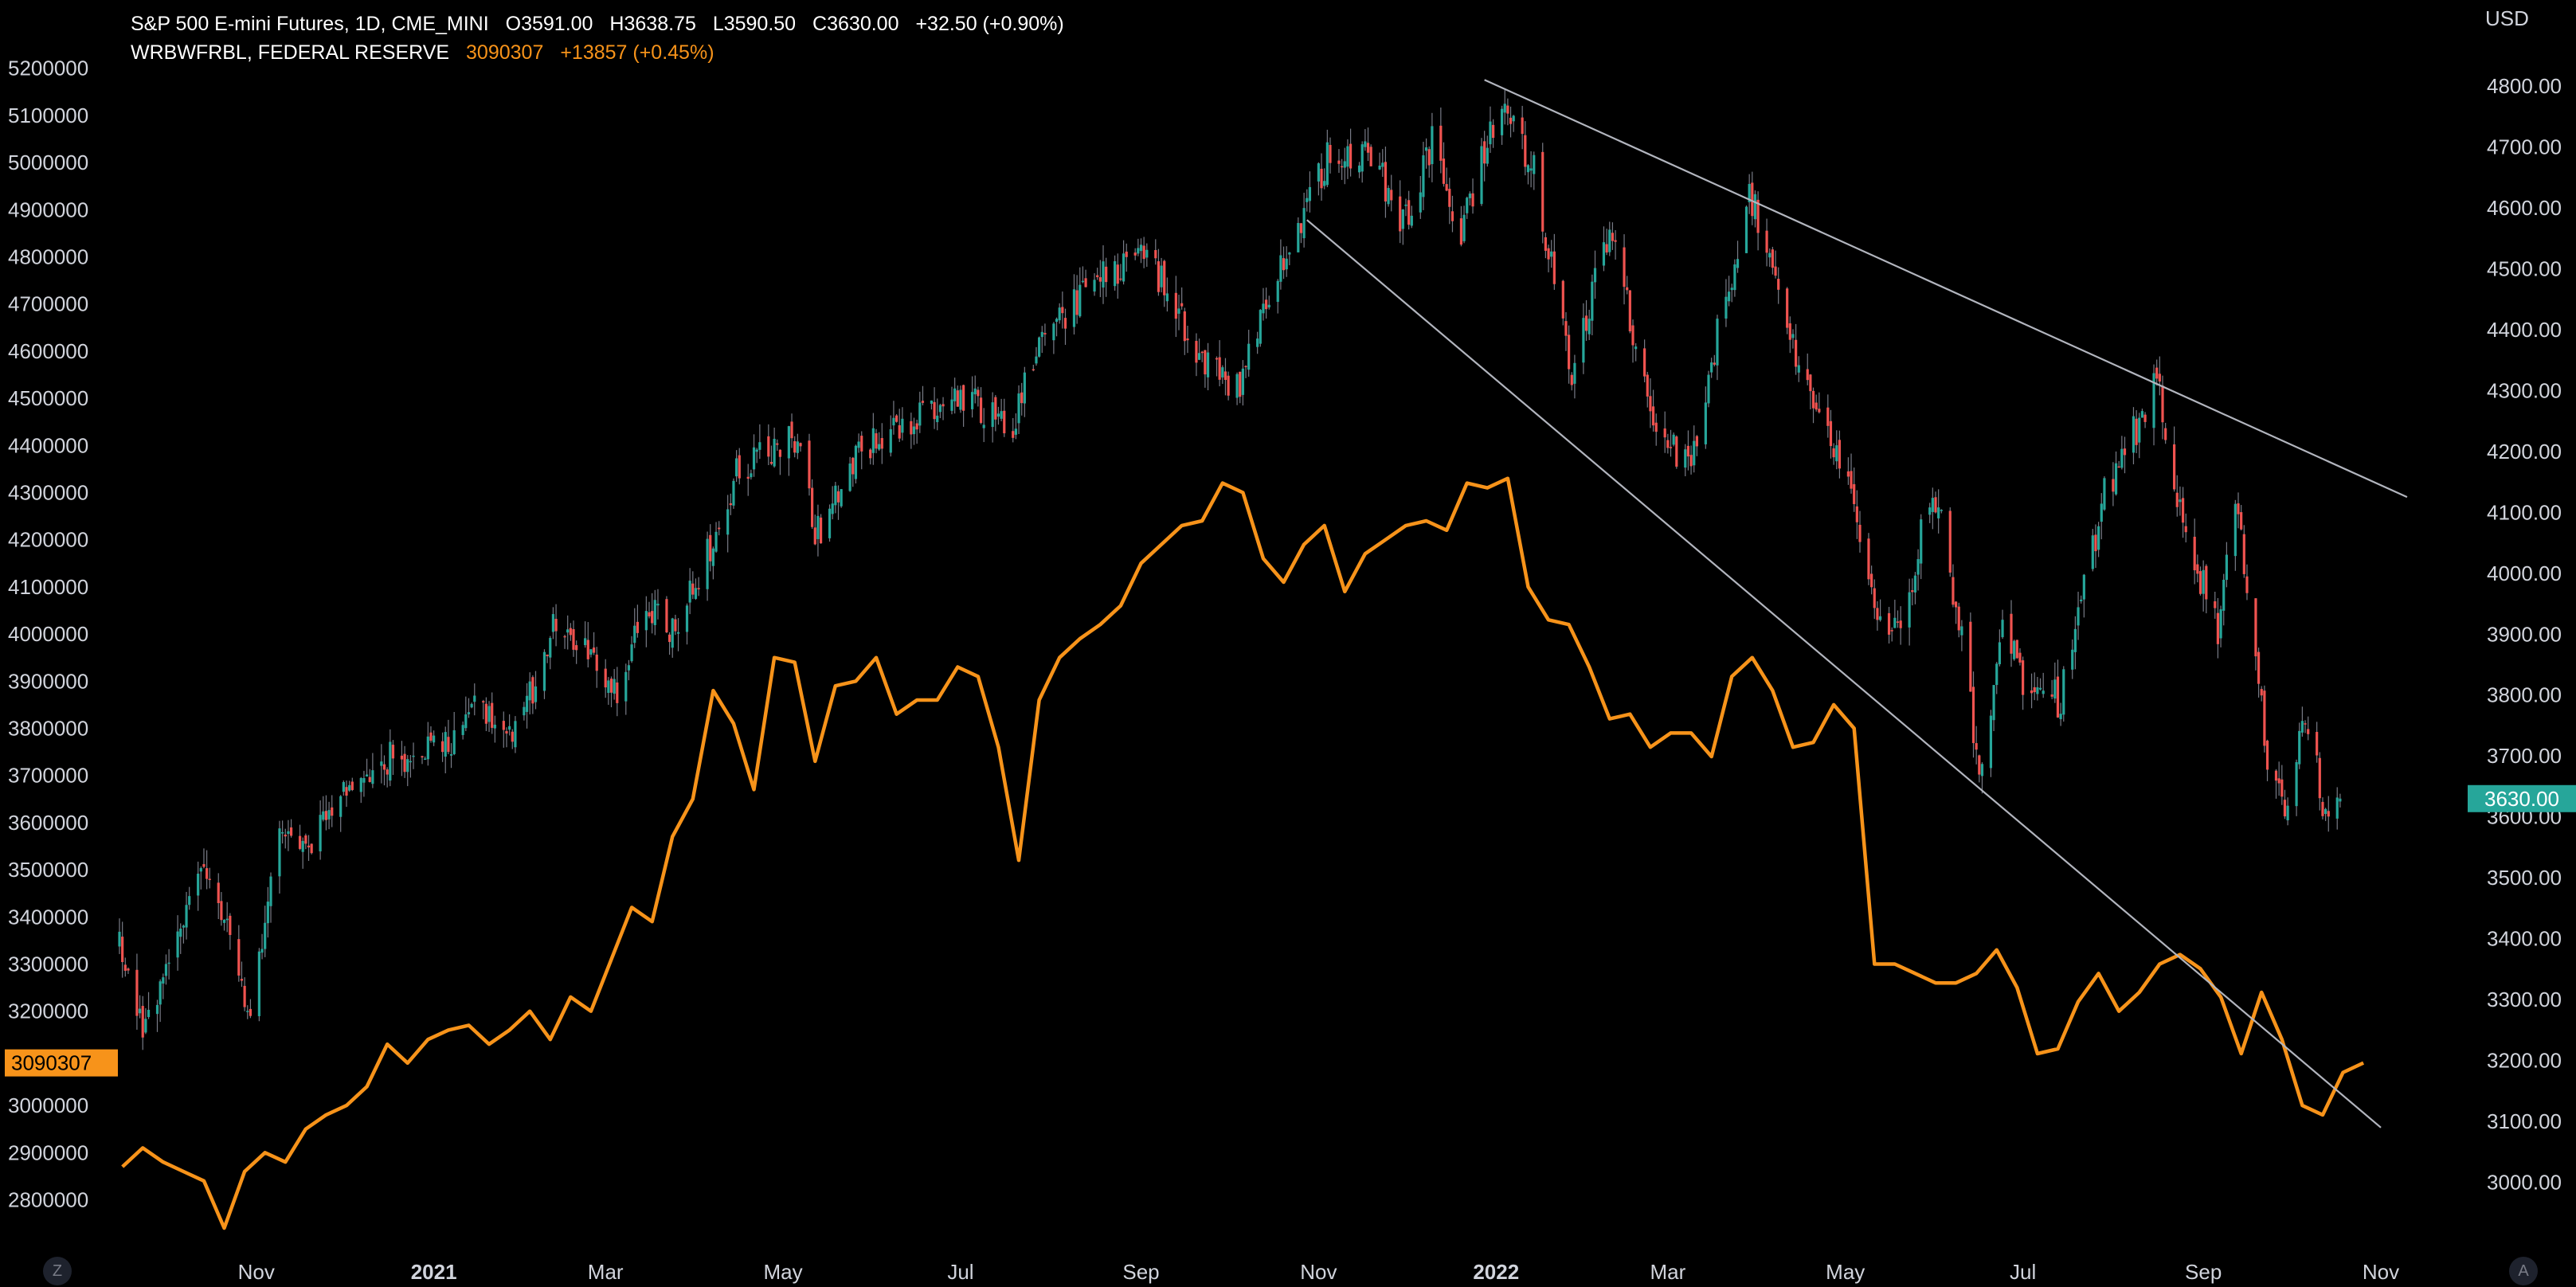 Image resolution: width=2576 pixels, height=1287 pixels. I want to click on left-axis-tick-label: 3500000, so click(48, 870).